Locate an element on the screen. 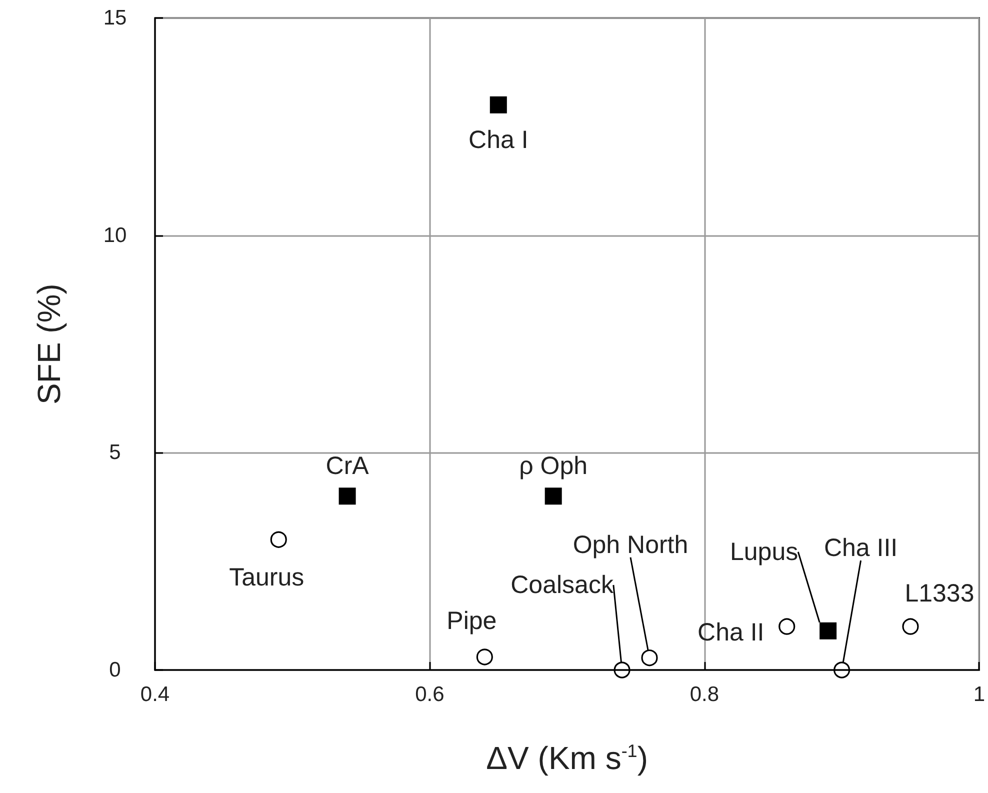 Image resolution: width=988 pixels, height=793 pixels. annotation: Cha III is located at coordinates (861, 548).